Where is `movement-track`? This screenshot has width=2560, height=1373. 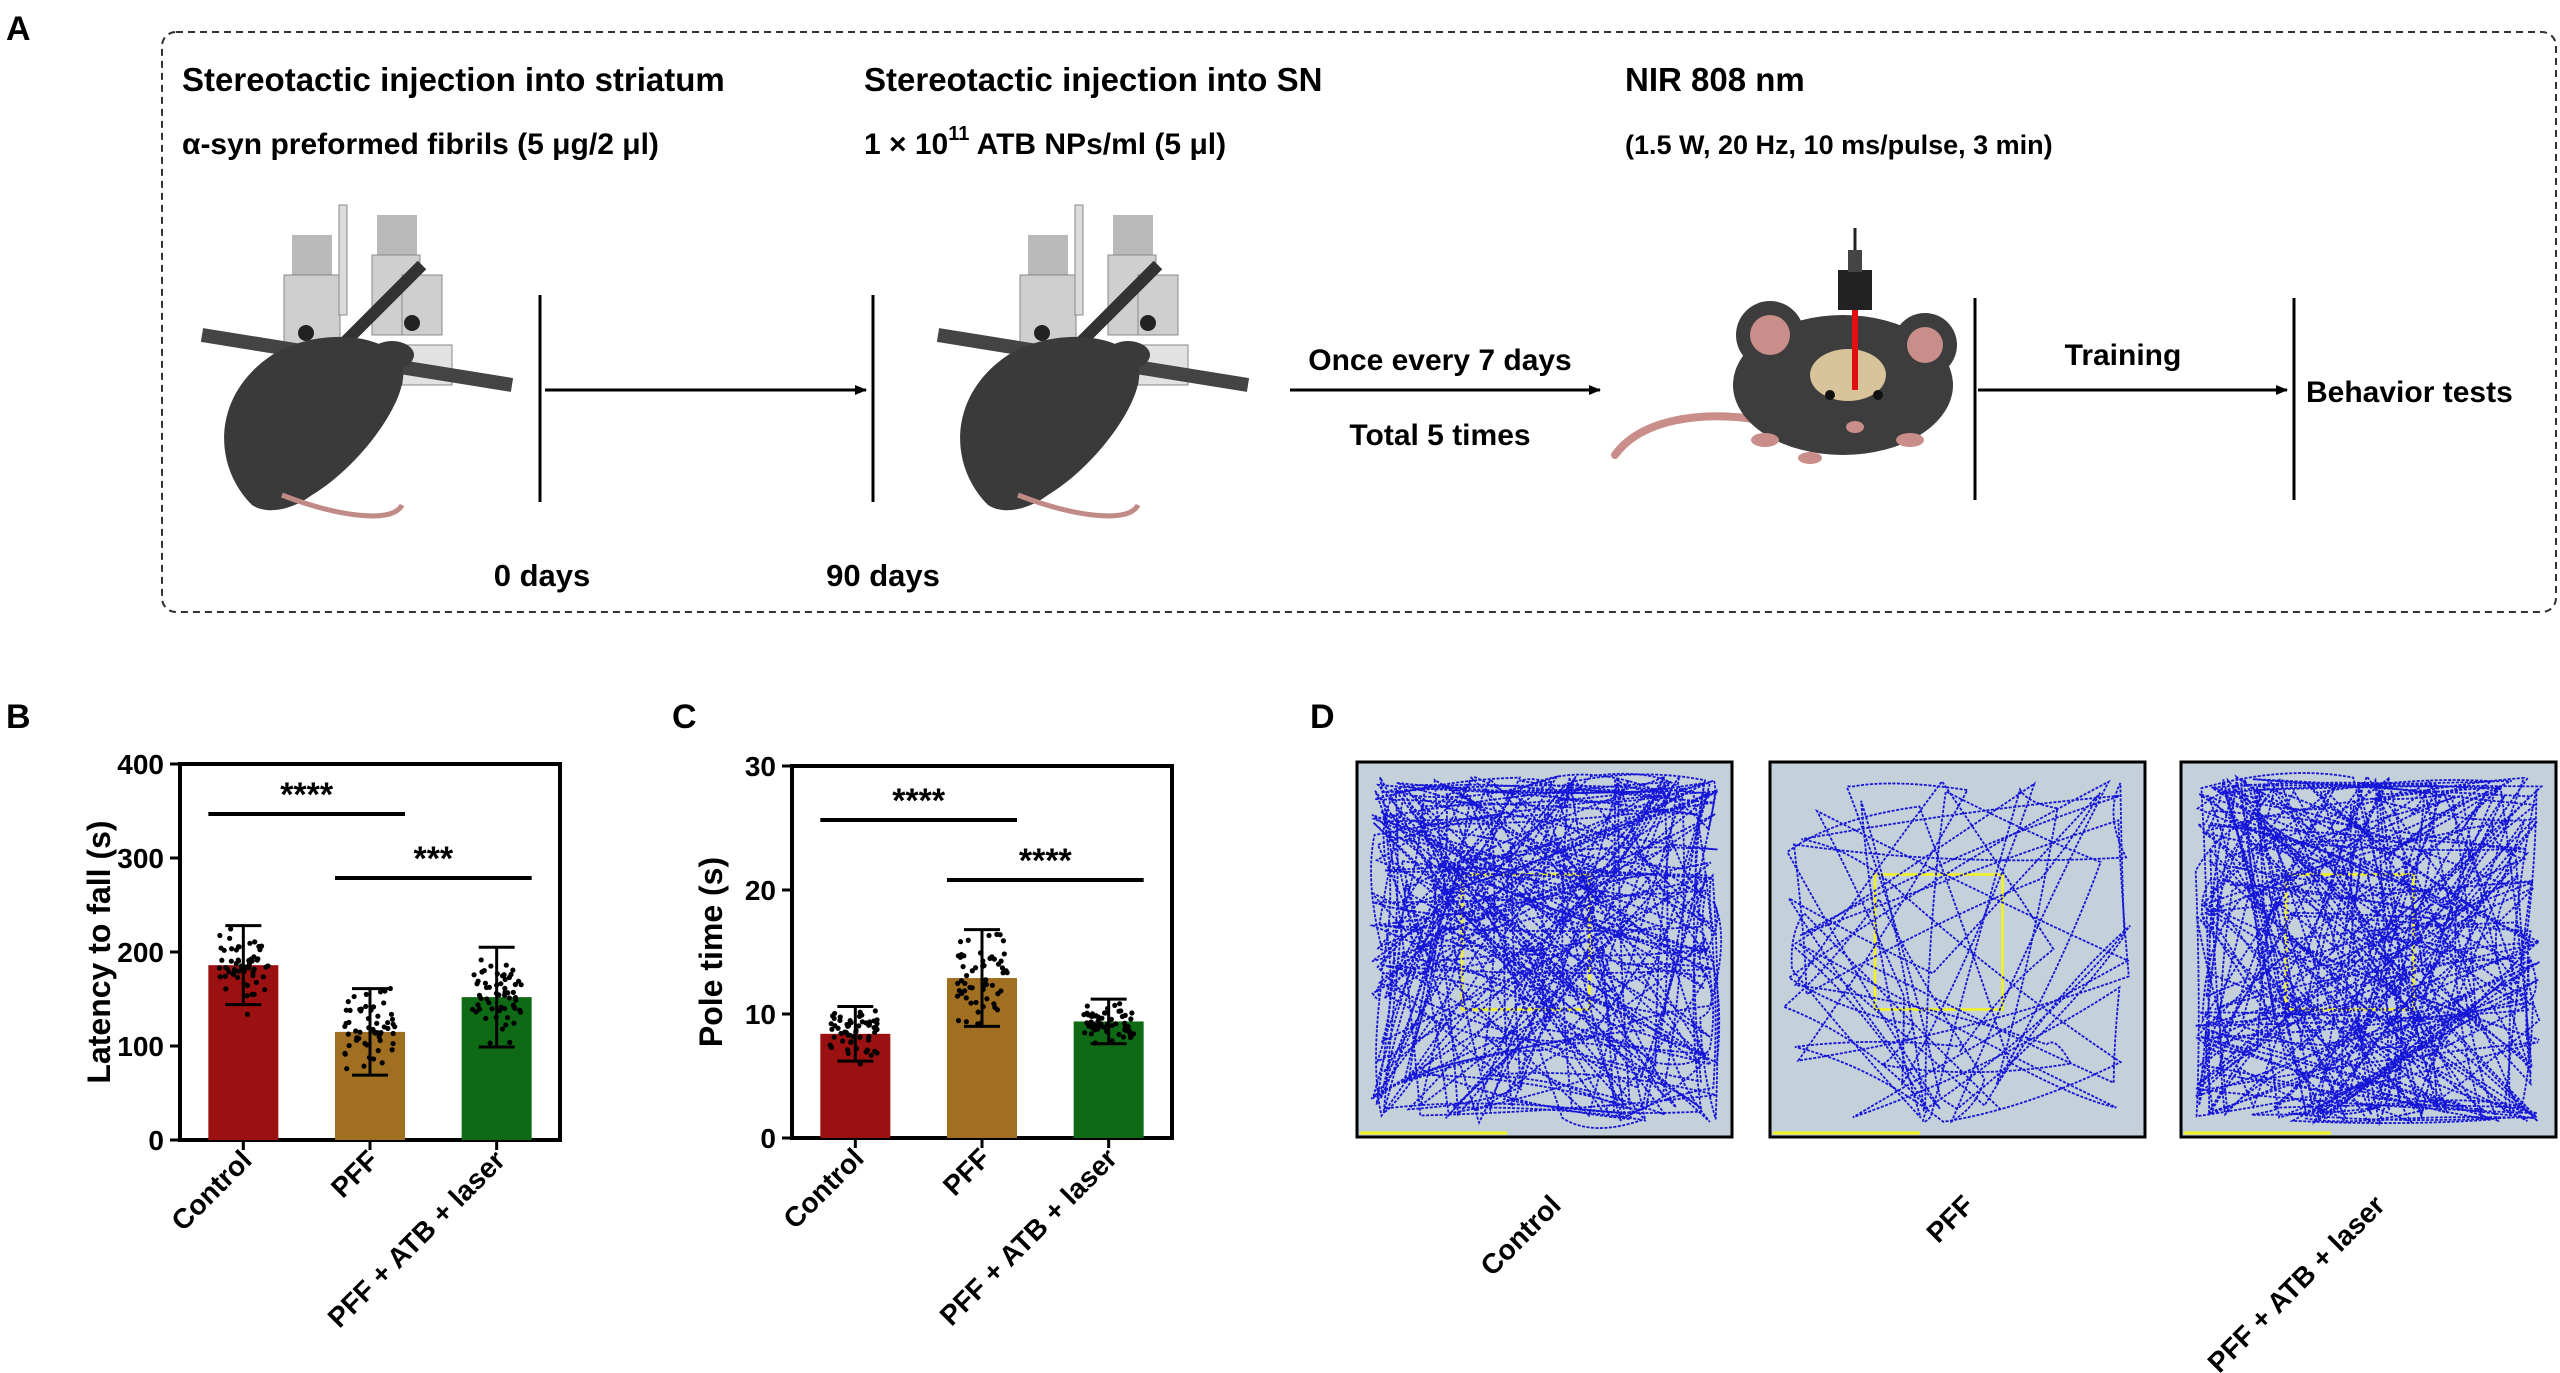
movement-track is located at coordinates (2368, 949).